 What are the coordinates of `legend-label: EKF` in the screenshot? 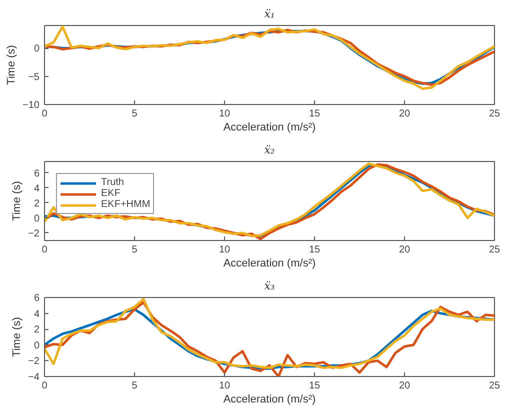 It's located at (111, 193).